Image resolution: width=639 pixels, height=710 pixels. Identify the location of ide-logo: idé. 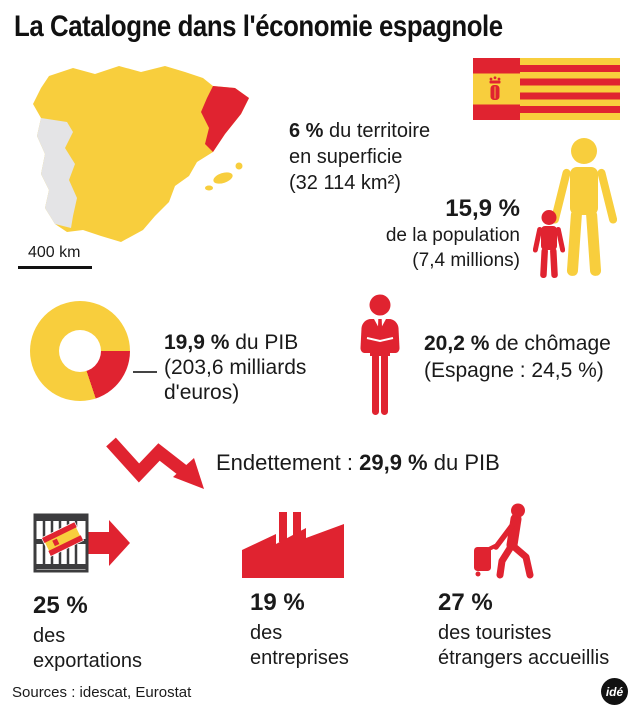
(614, 691).